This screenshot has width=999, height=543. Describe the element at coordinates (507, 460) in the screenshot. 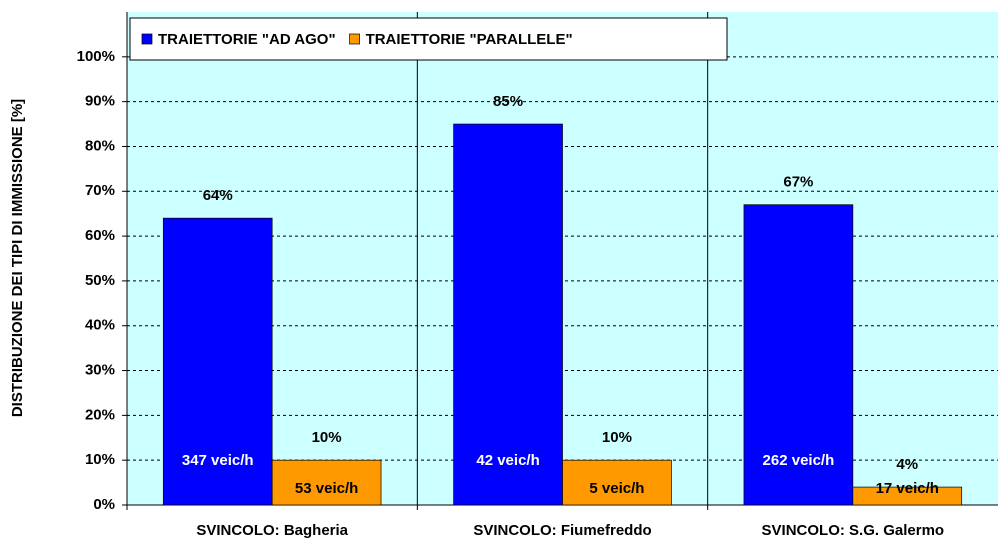

I see `flow-label: 42 veic/h` at that location.